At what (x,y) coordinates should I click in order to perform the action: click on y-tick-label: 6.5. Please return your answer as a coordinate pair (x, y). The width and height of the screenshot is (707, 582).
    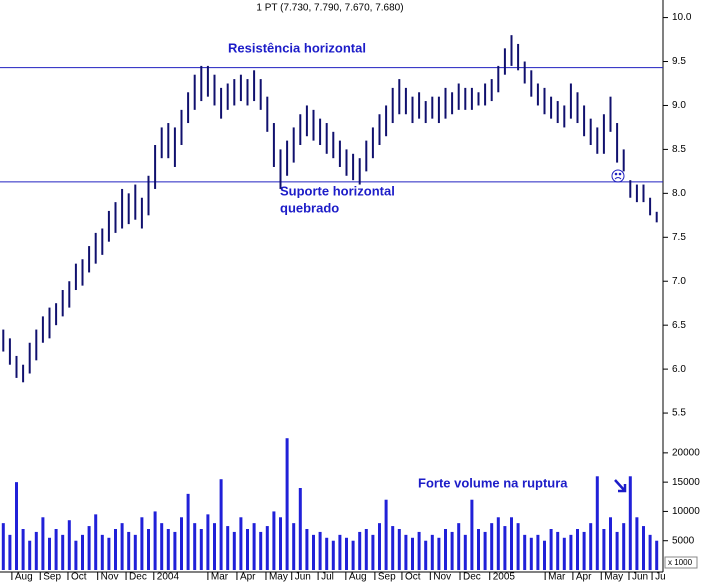
    Looking at the image, I should click on (679, 325).